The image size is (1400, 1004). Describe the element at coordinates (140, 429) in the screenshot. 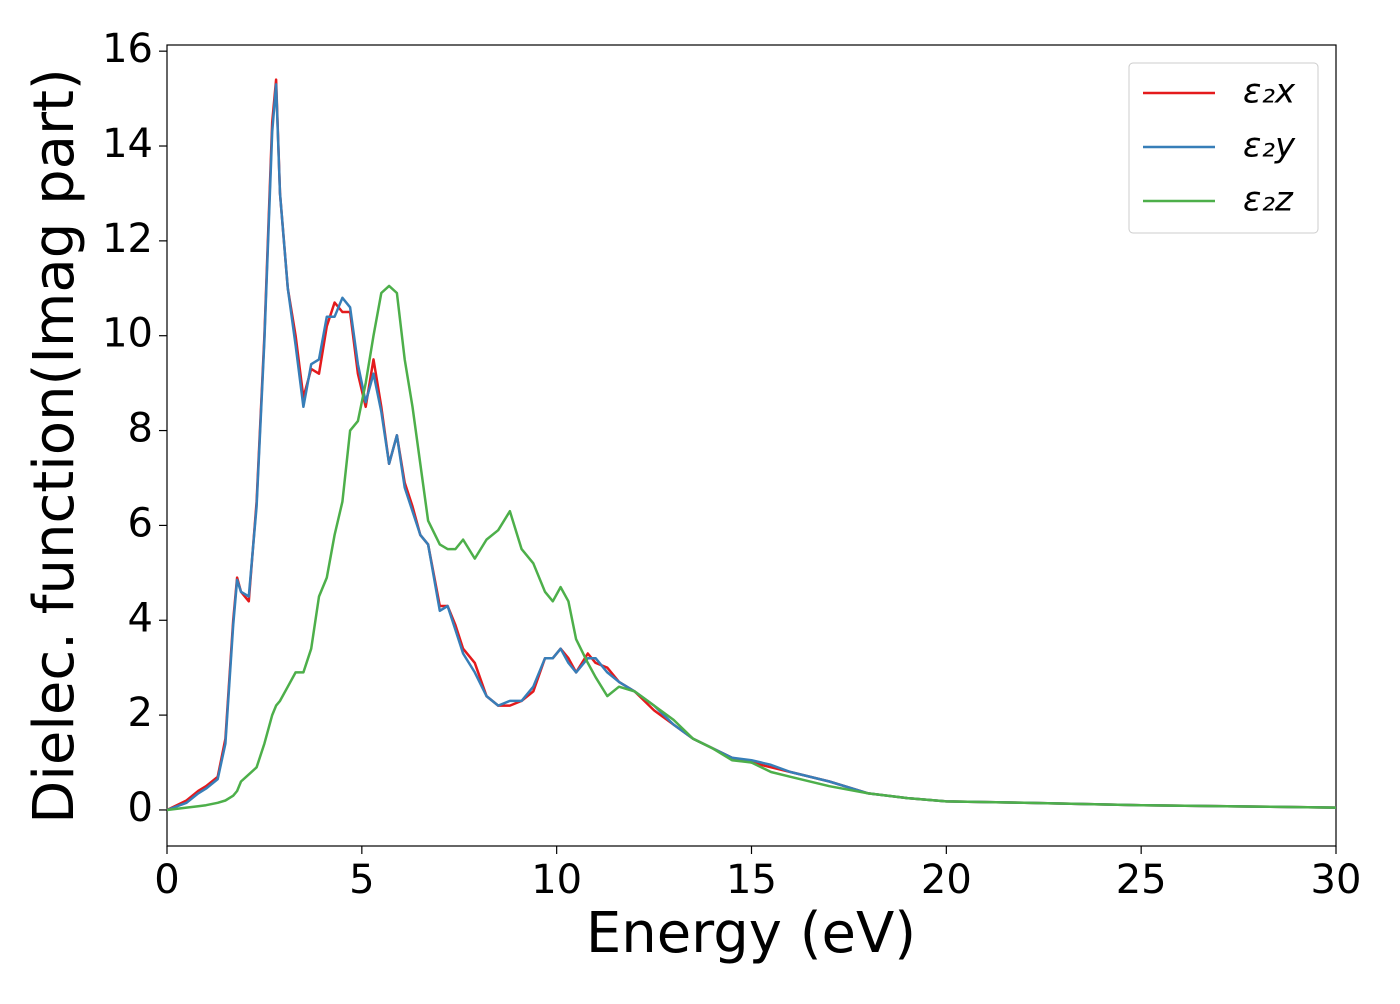

I see `y-tick-label: 8` at that location.